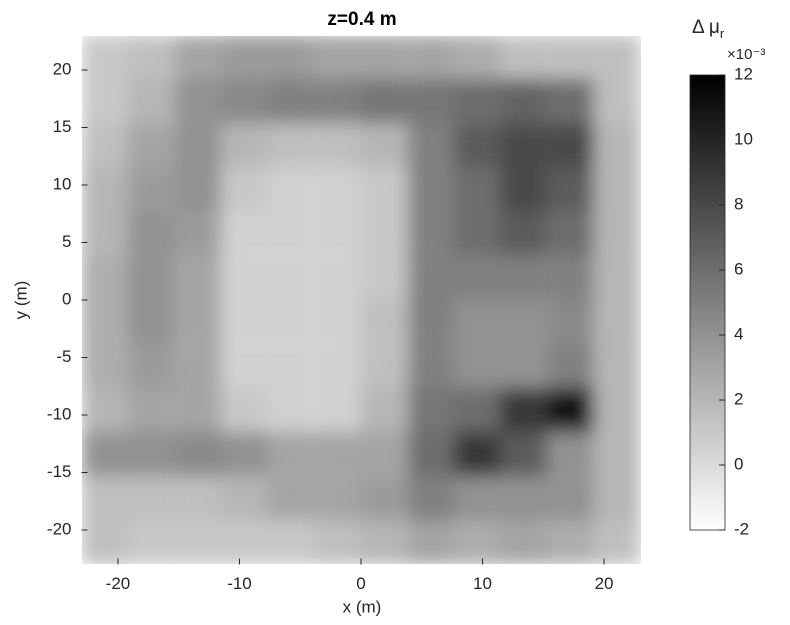 This screenshot has width=790, height=625. What do you see at coordinates (66, 298) in the screenshot?
I see `y-tick-label: 0` at bounding box center [66, 298].